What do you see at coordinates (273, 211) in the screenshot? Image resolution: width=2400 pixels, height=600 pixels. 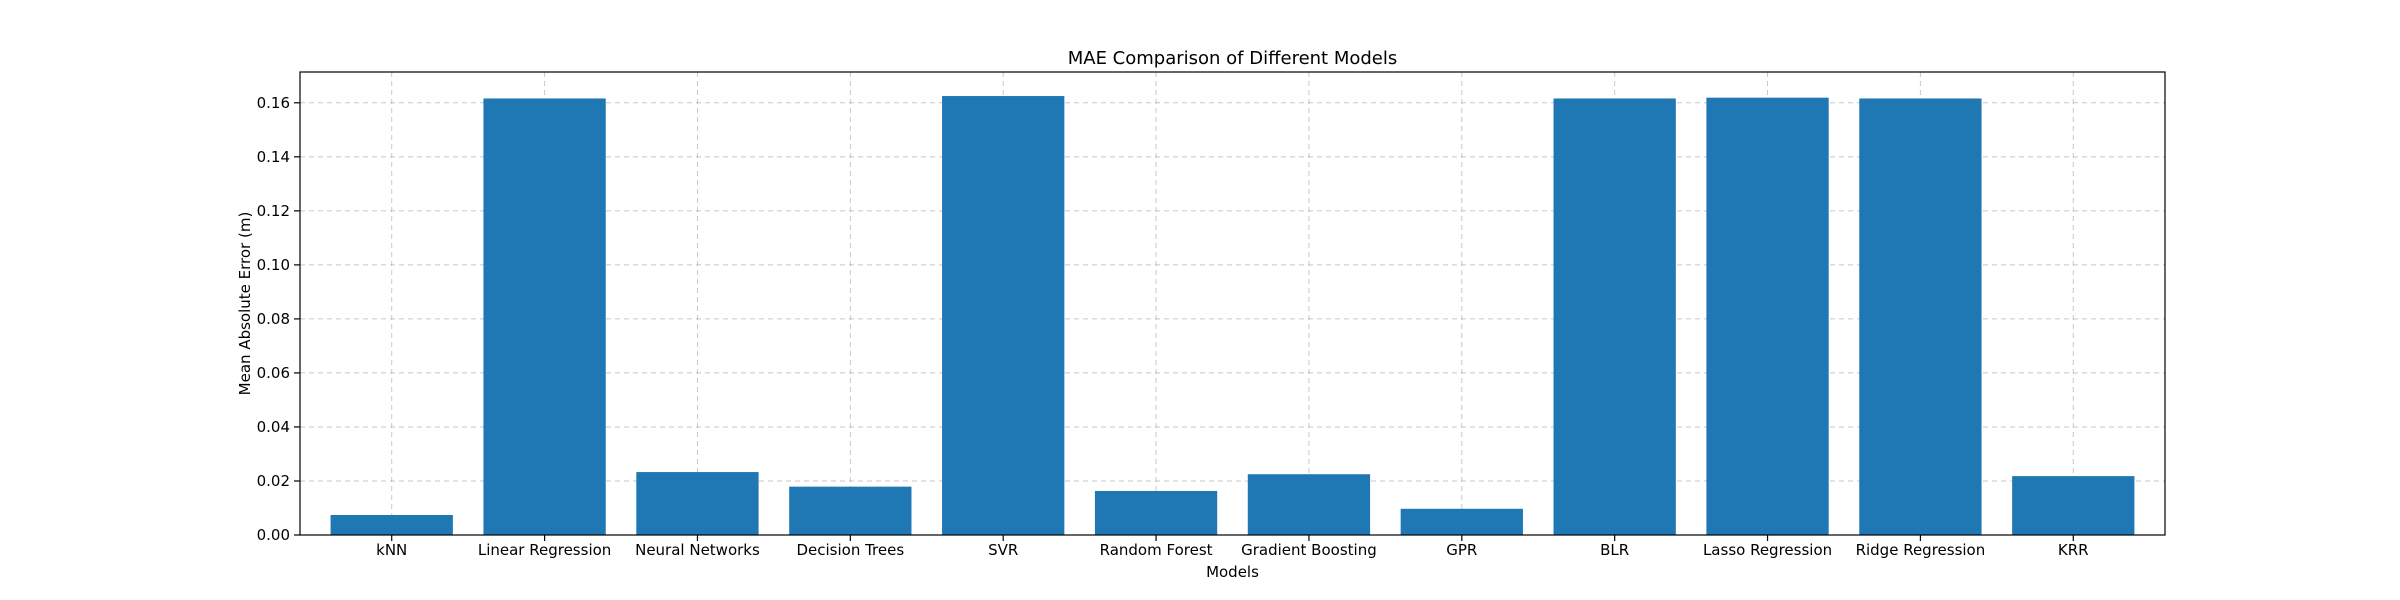 I see `y-tick-label: 0.12` at bounding box center [273, 211].